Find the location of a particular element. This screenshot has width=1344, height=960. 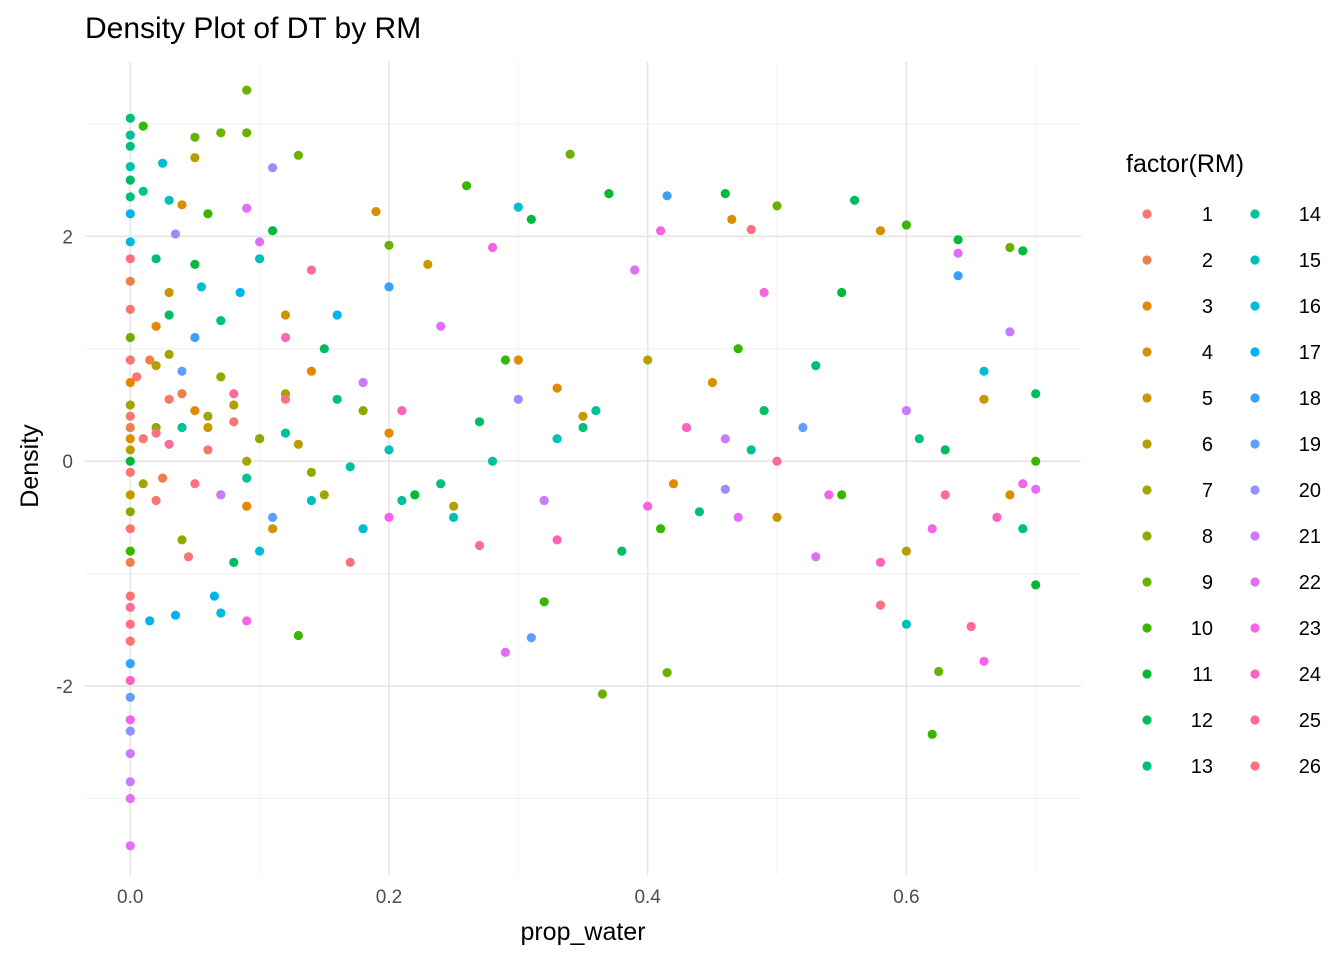

legend-item: 16 is located at coordinates (1285, 307).